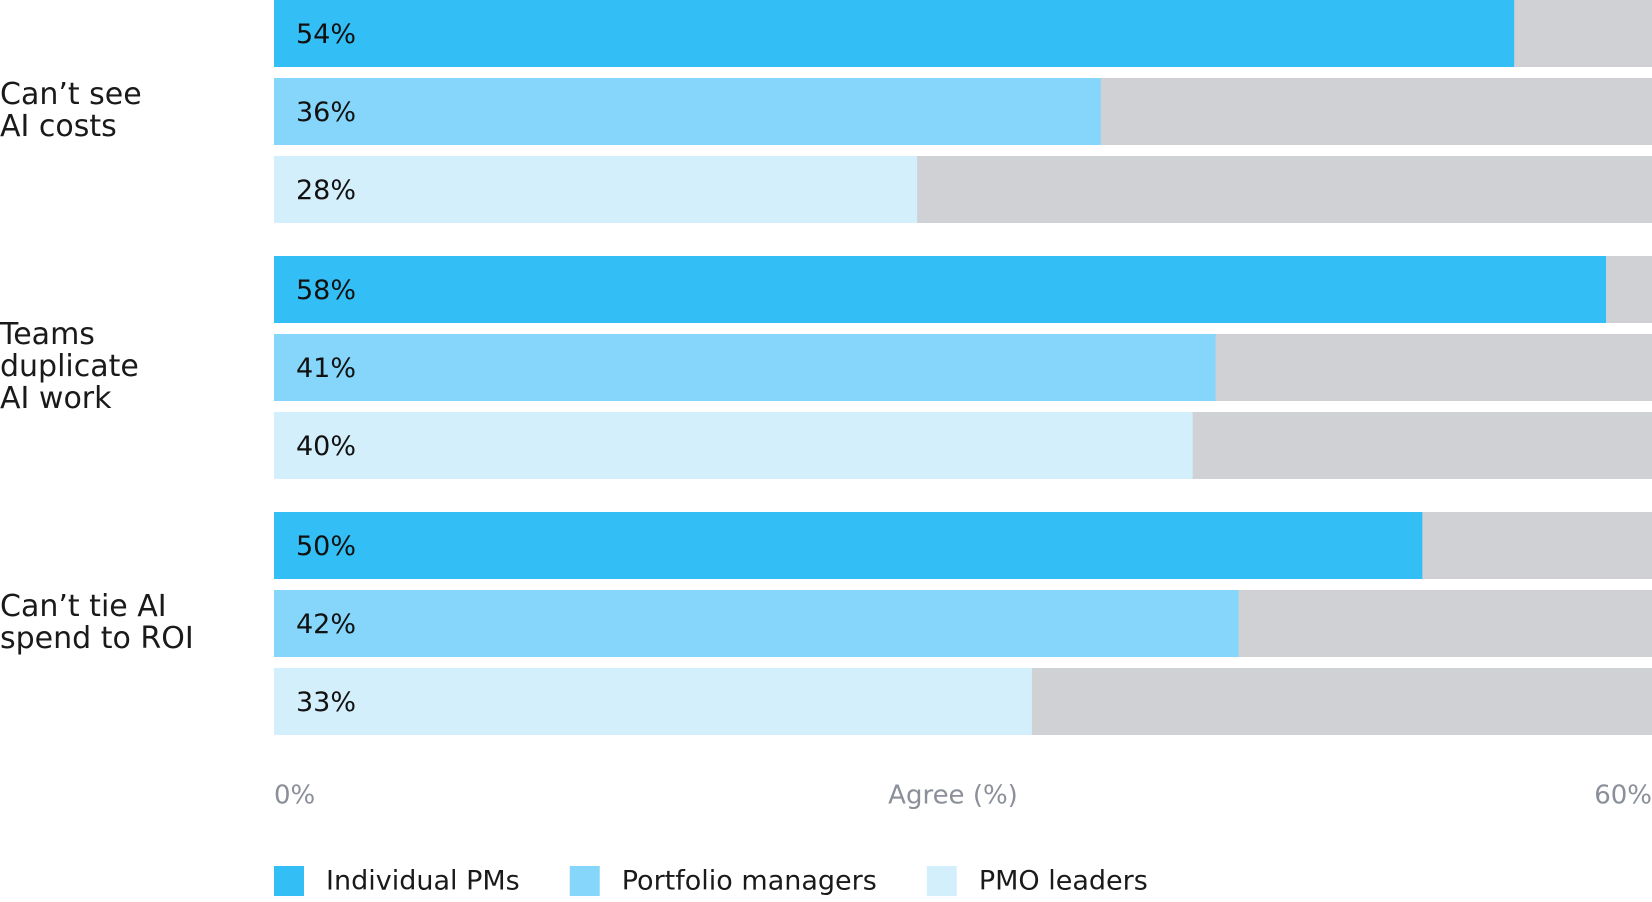 Image resolution: width=1652 pixels, height=902 pixels. What do you see at coordinates (97, 638) in the screenshot?
I see `category-label: spend to ROI` at bounding box center [97, 638].